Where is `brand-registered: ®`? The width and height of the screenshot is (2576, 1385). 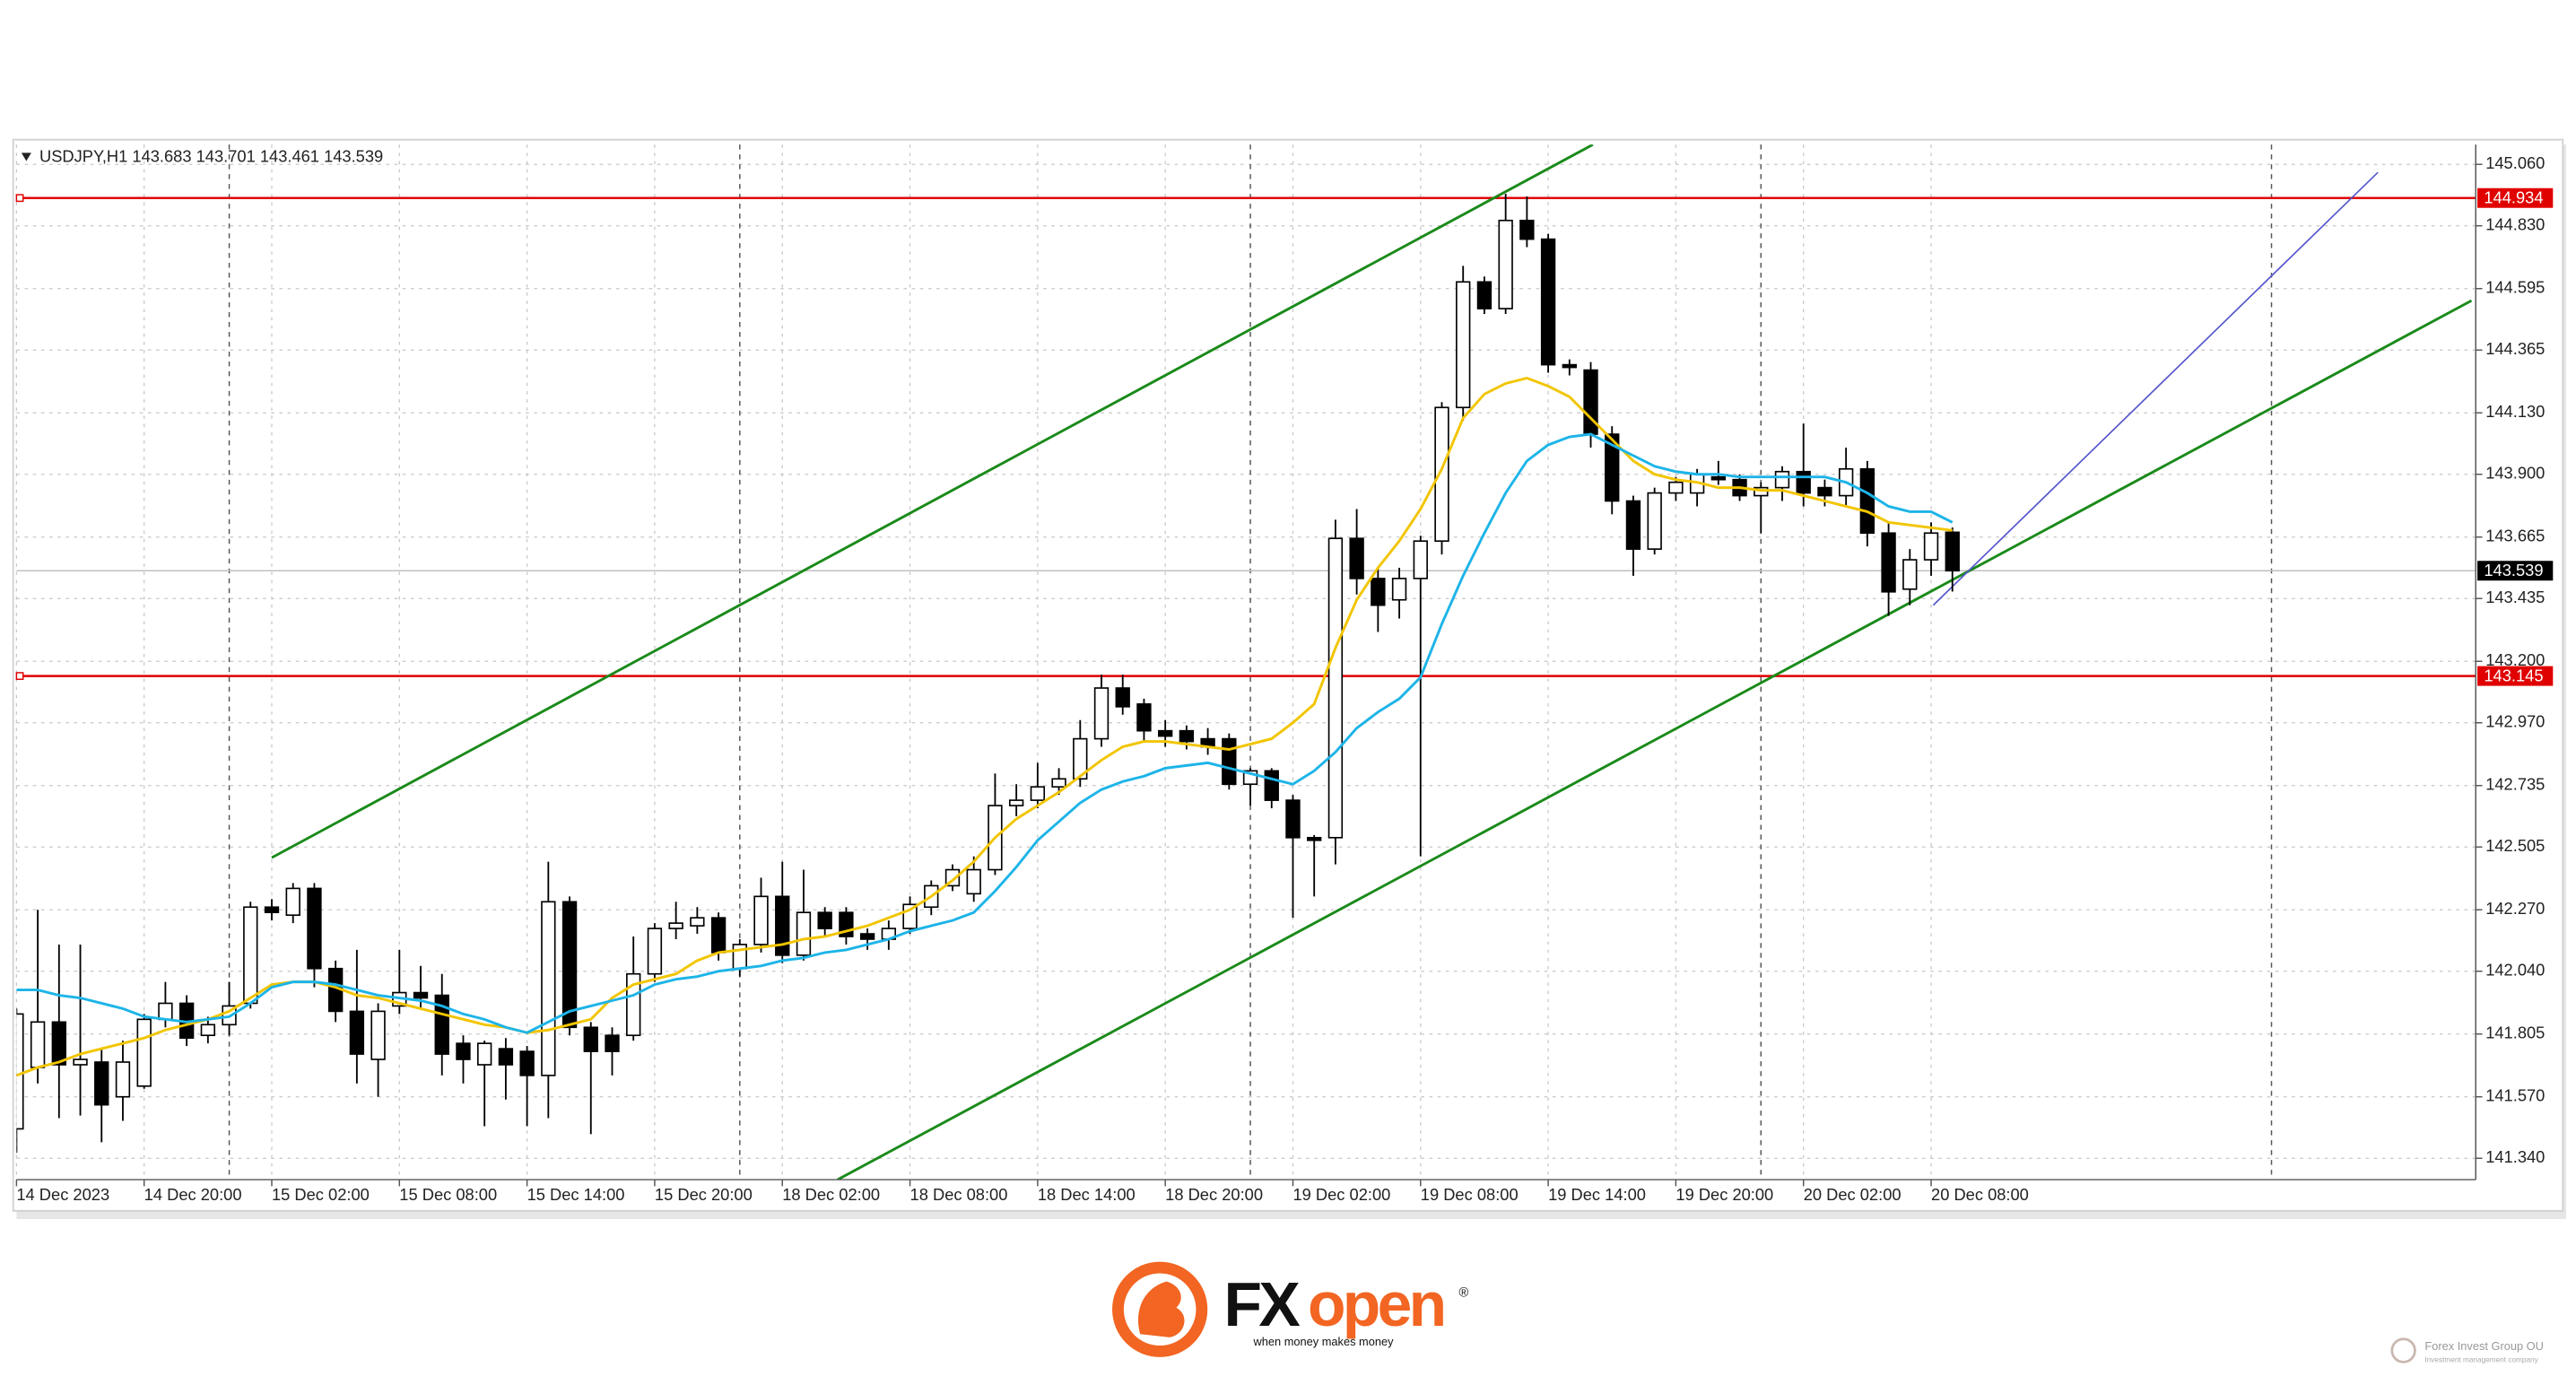
brand-registered: ® is located at coordinates (1463, 1293).